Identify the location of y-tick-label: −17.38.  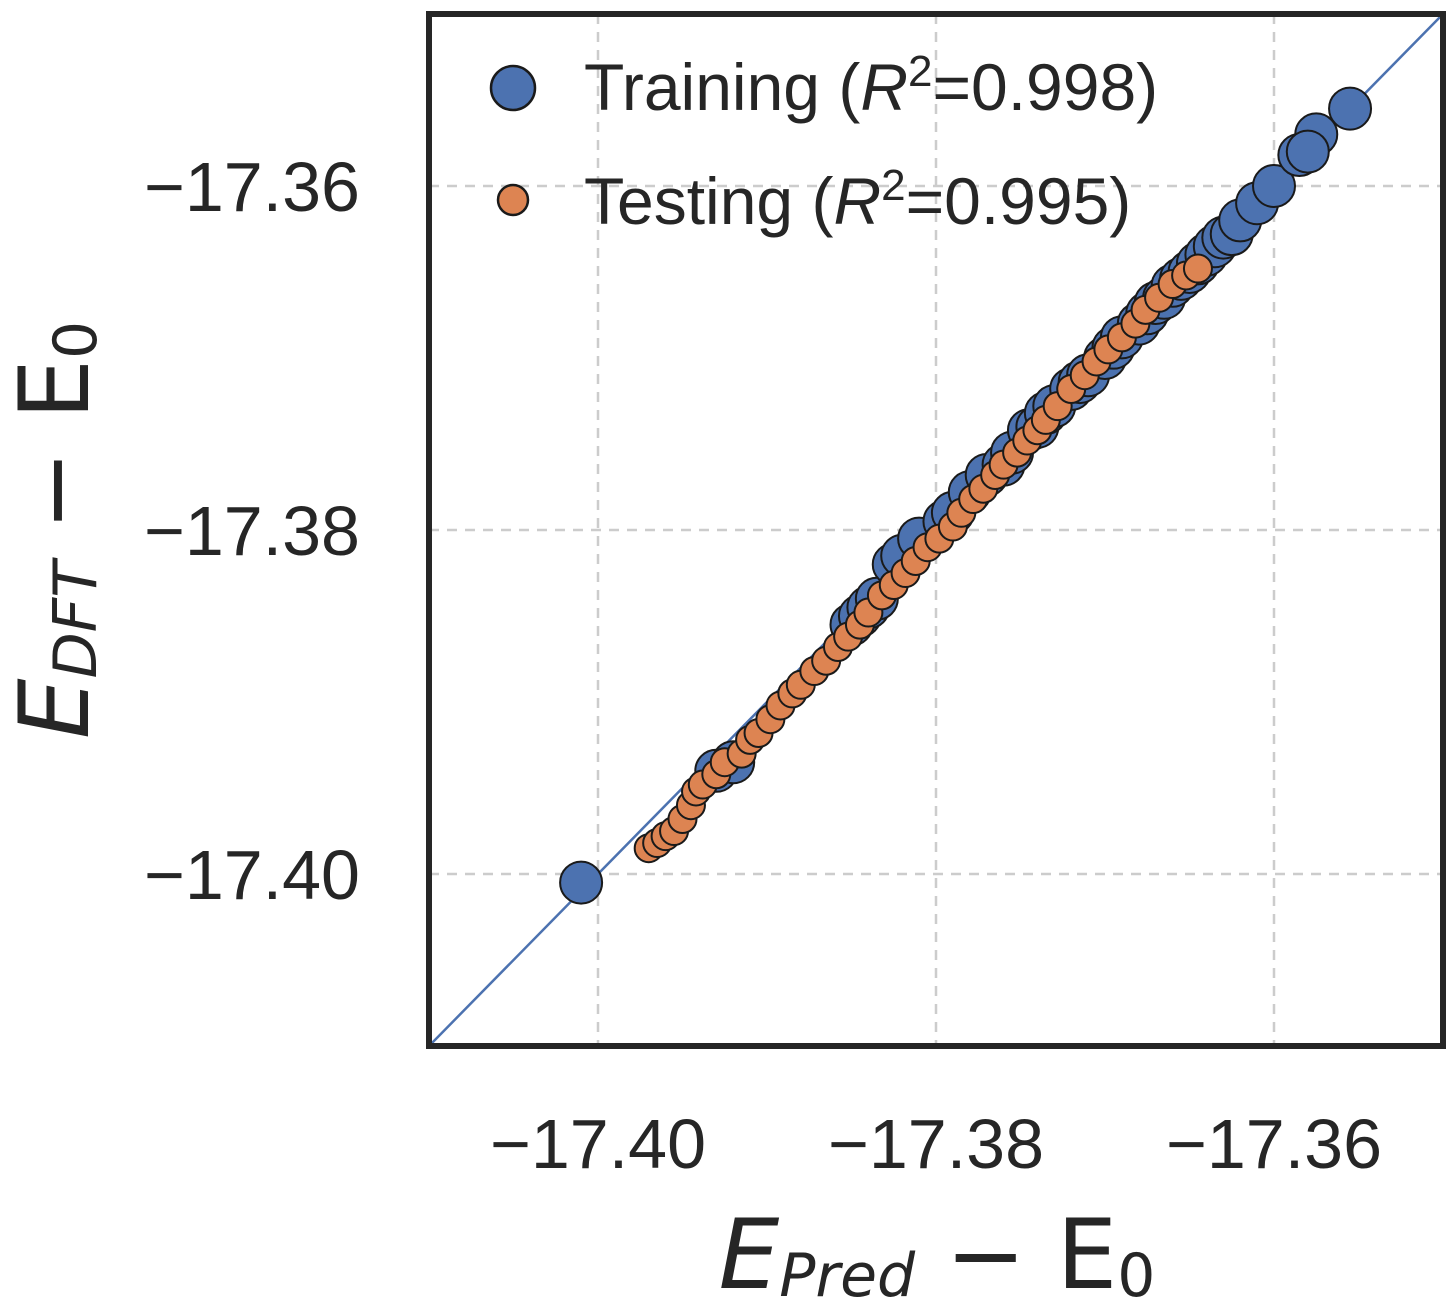
(252, 531).